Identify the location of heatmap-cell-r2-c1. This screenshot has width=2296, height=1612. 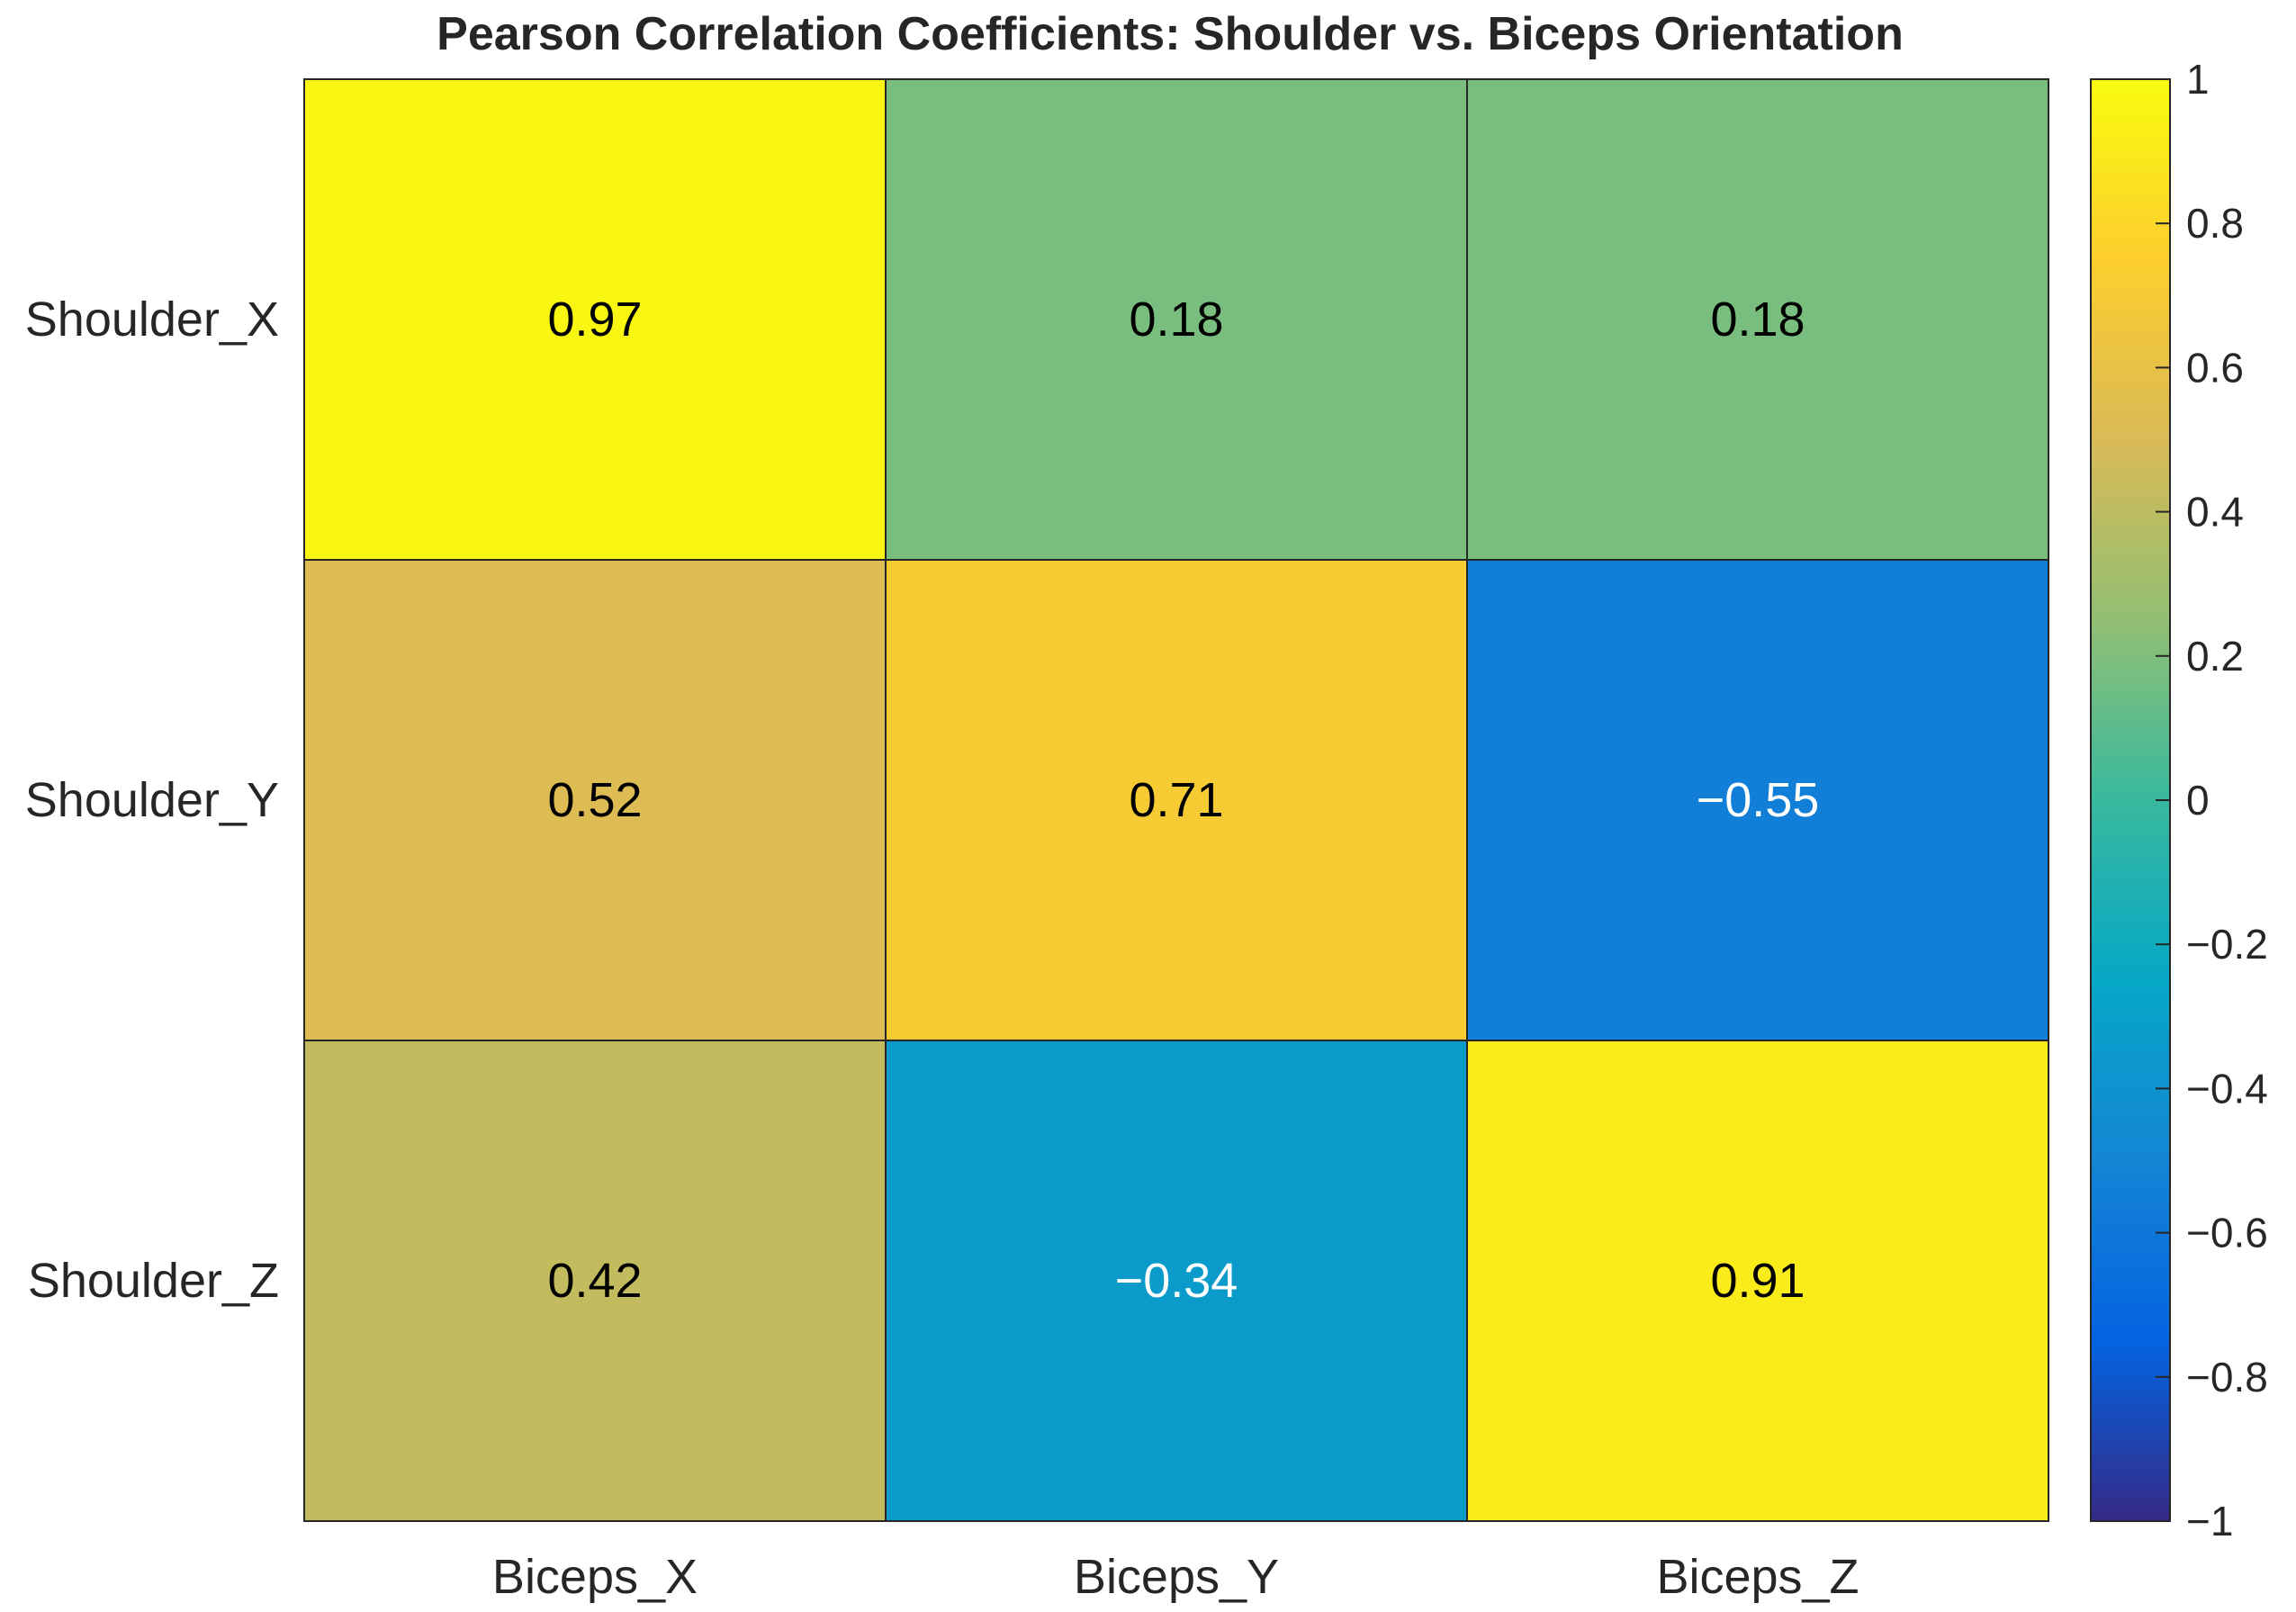
(1176, 1281).